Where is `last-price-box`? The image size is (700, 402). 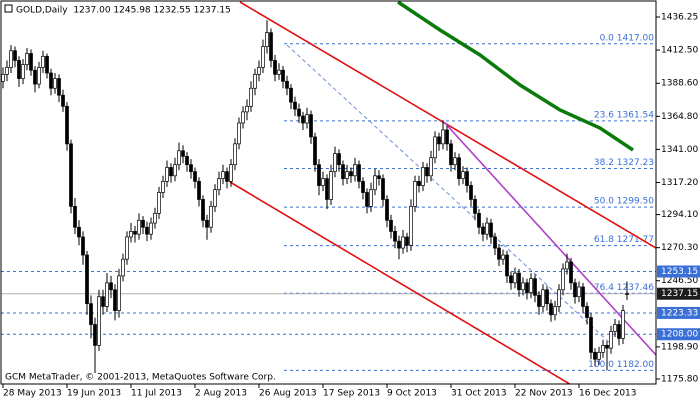
last-price-box is located at coordinates (678, 293).